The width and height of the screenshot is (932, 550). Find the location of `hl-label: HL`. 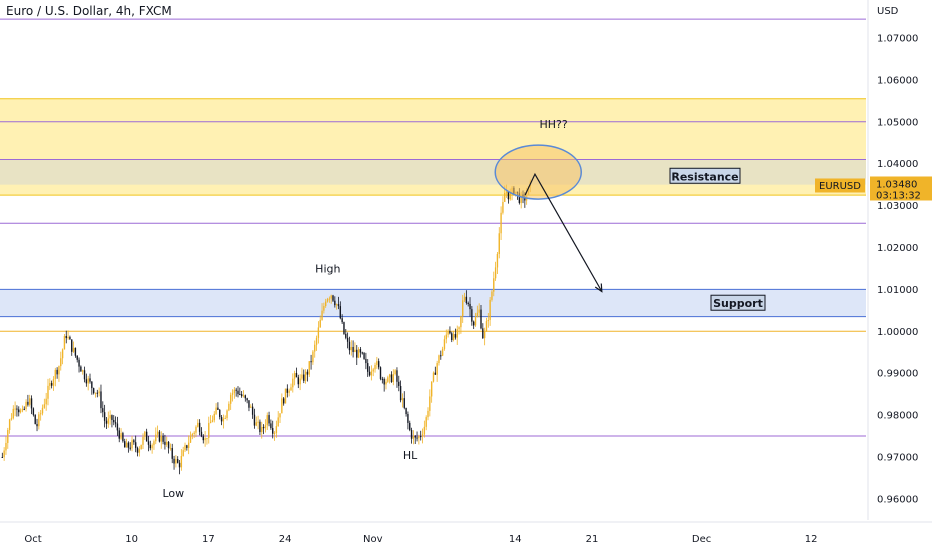

hl-label: HL is located at coordinates (410, 455).